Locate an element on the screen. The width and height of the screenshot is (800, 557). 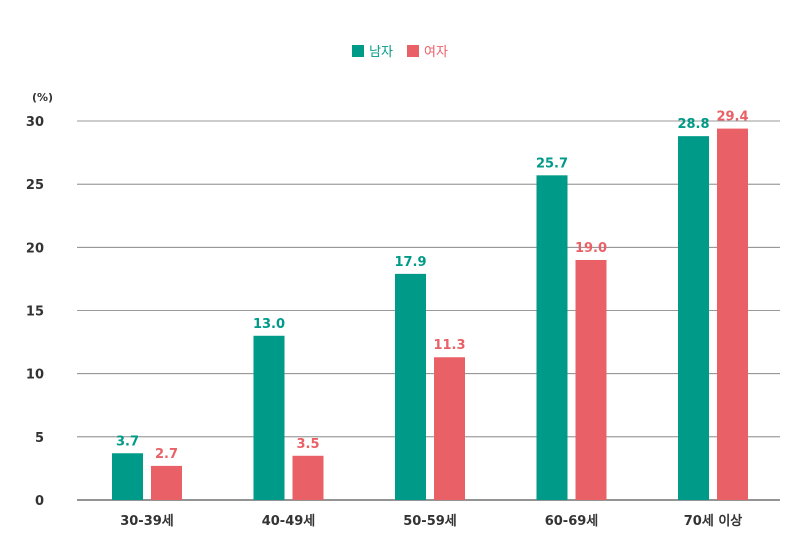
y-axis-unit: (%) is located at coordinates (42, 97).